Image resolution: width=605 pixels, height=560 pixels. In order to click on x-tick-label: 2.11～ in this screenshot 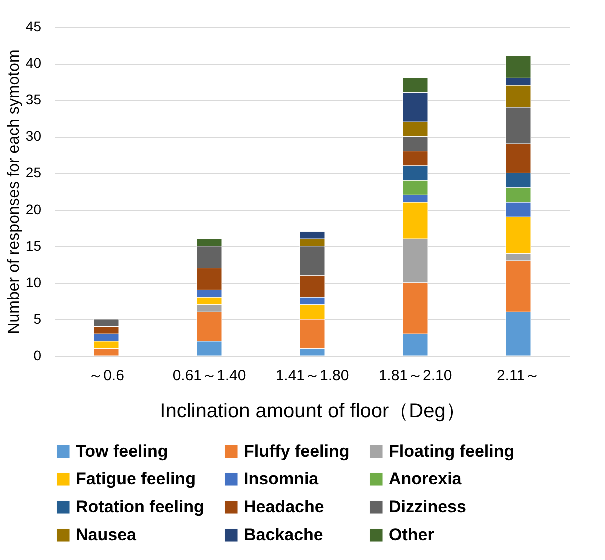, I will do `click(518, 376)`.